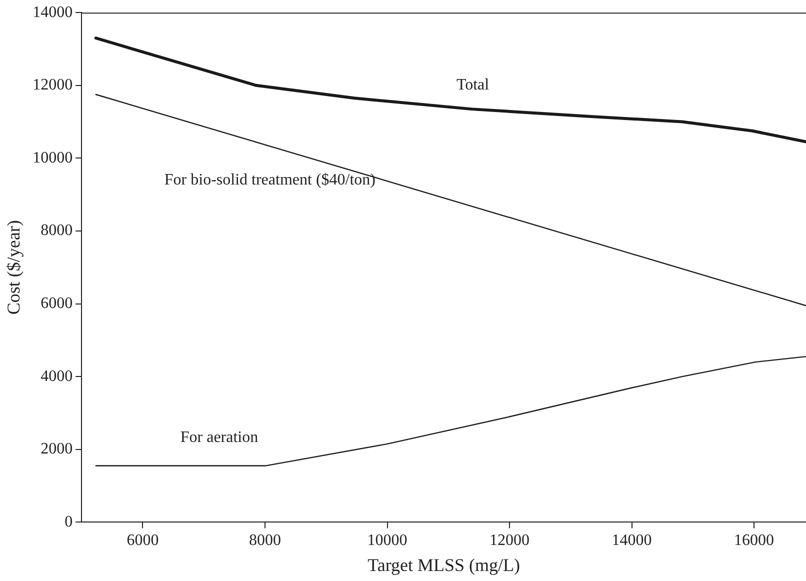 The image size is (806, 581). I want to click on y-tick-label: 0, so click(68, 521).